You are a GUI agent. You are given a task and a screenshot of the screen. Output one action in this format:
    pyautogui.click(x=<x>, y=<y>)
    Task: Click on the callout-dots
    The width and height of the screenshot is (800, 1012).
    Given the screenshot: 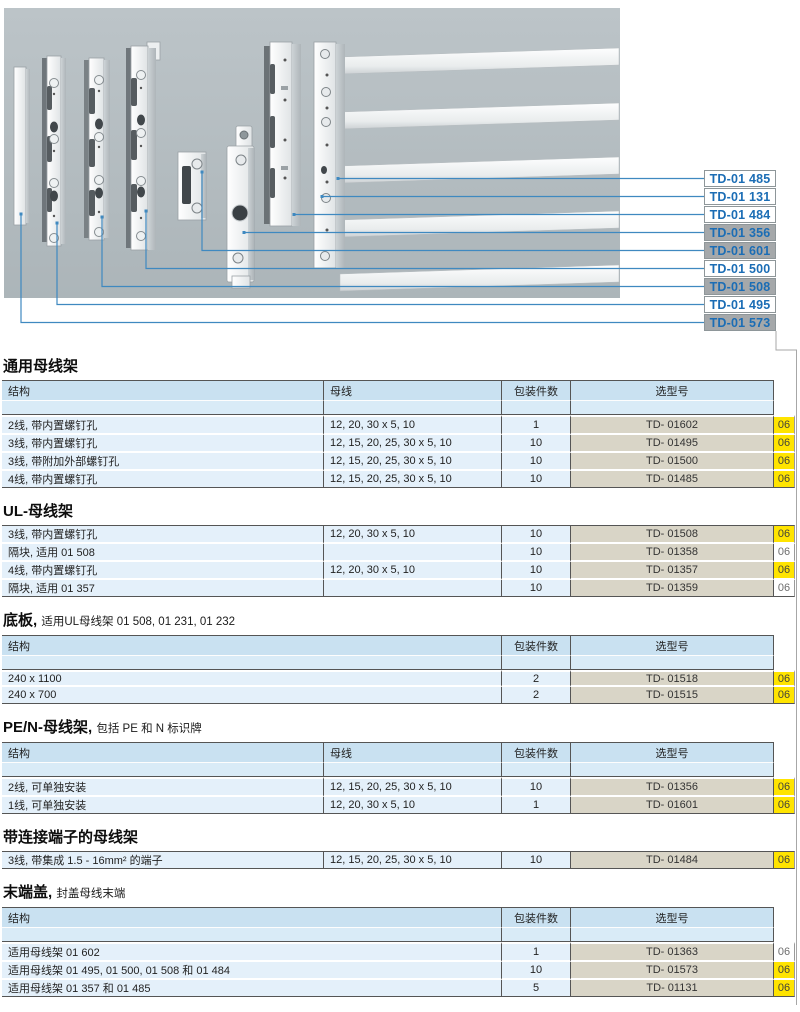 What is the action you would take?
    pyautogui.click(x=179, y=202)
    